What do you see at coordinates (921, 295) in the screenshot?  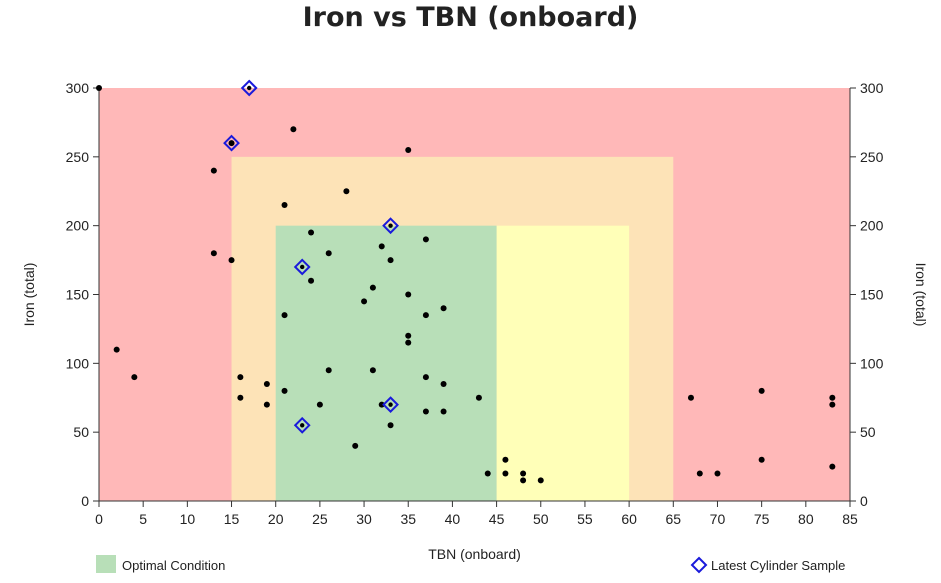 I see `y-axis-label-right: Iron (total)` at bounding box center [921, 295].